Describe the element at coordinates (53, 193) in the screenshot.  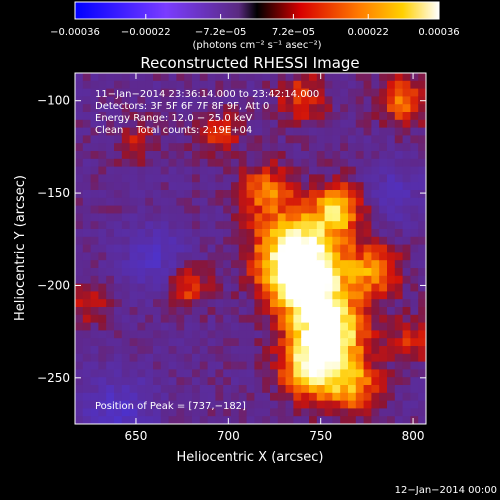
I see `y-tick-label: −150` at that location.